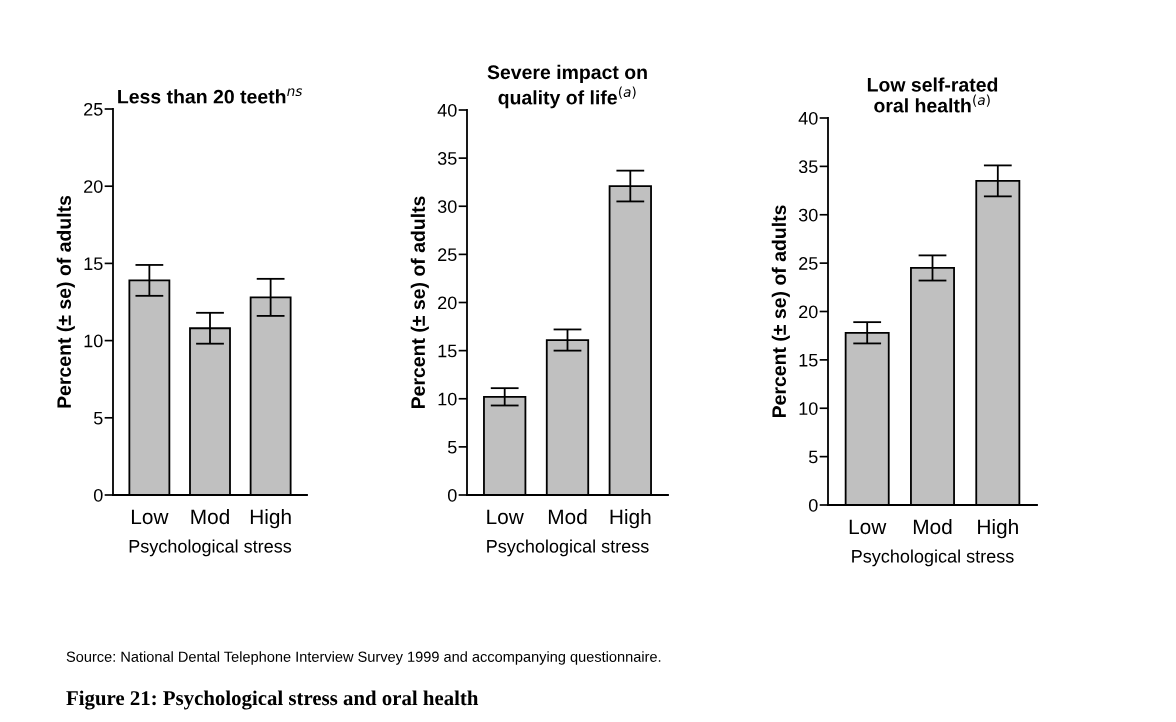  Describe the element at coordinates (932, 95) in the screenshot. I see `chart-title: Low self-rated oral health$^{(a)}$` at that location.